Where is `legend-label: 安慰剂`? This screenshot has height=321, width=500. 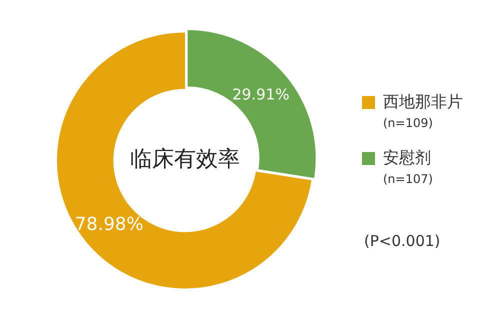 legend-label: 安慰剂 is located at coordinates (407, 158).